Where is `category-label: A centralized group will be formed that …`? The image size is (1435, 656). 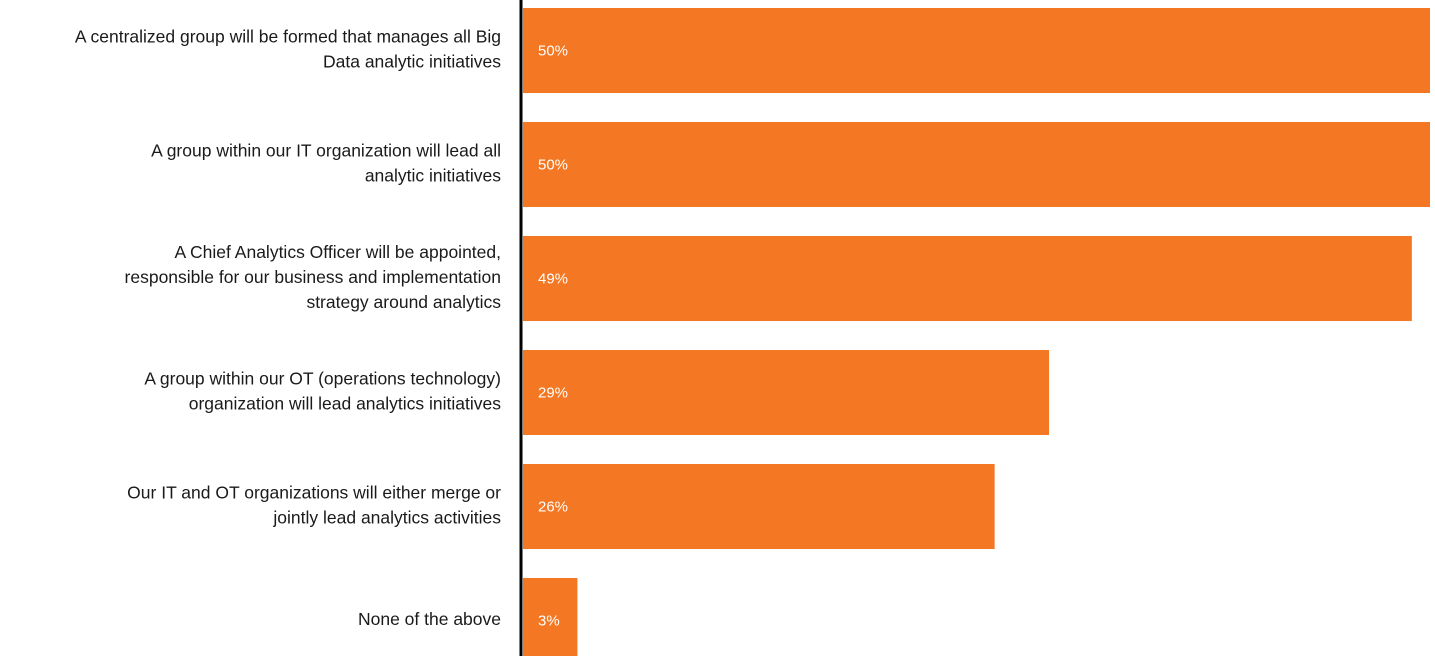 category-label: A centralized group will be formed that … is located at coordinates (288, 37).